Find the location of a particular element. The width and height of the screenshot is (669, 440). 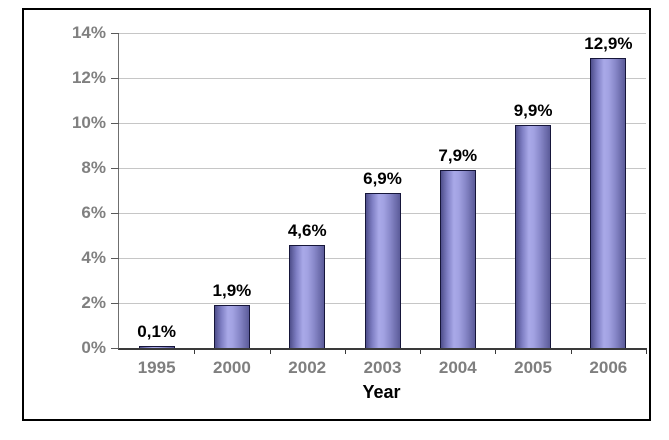

x-tick-label: 2002 is located at coordinates (307, 367).